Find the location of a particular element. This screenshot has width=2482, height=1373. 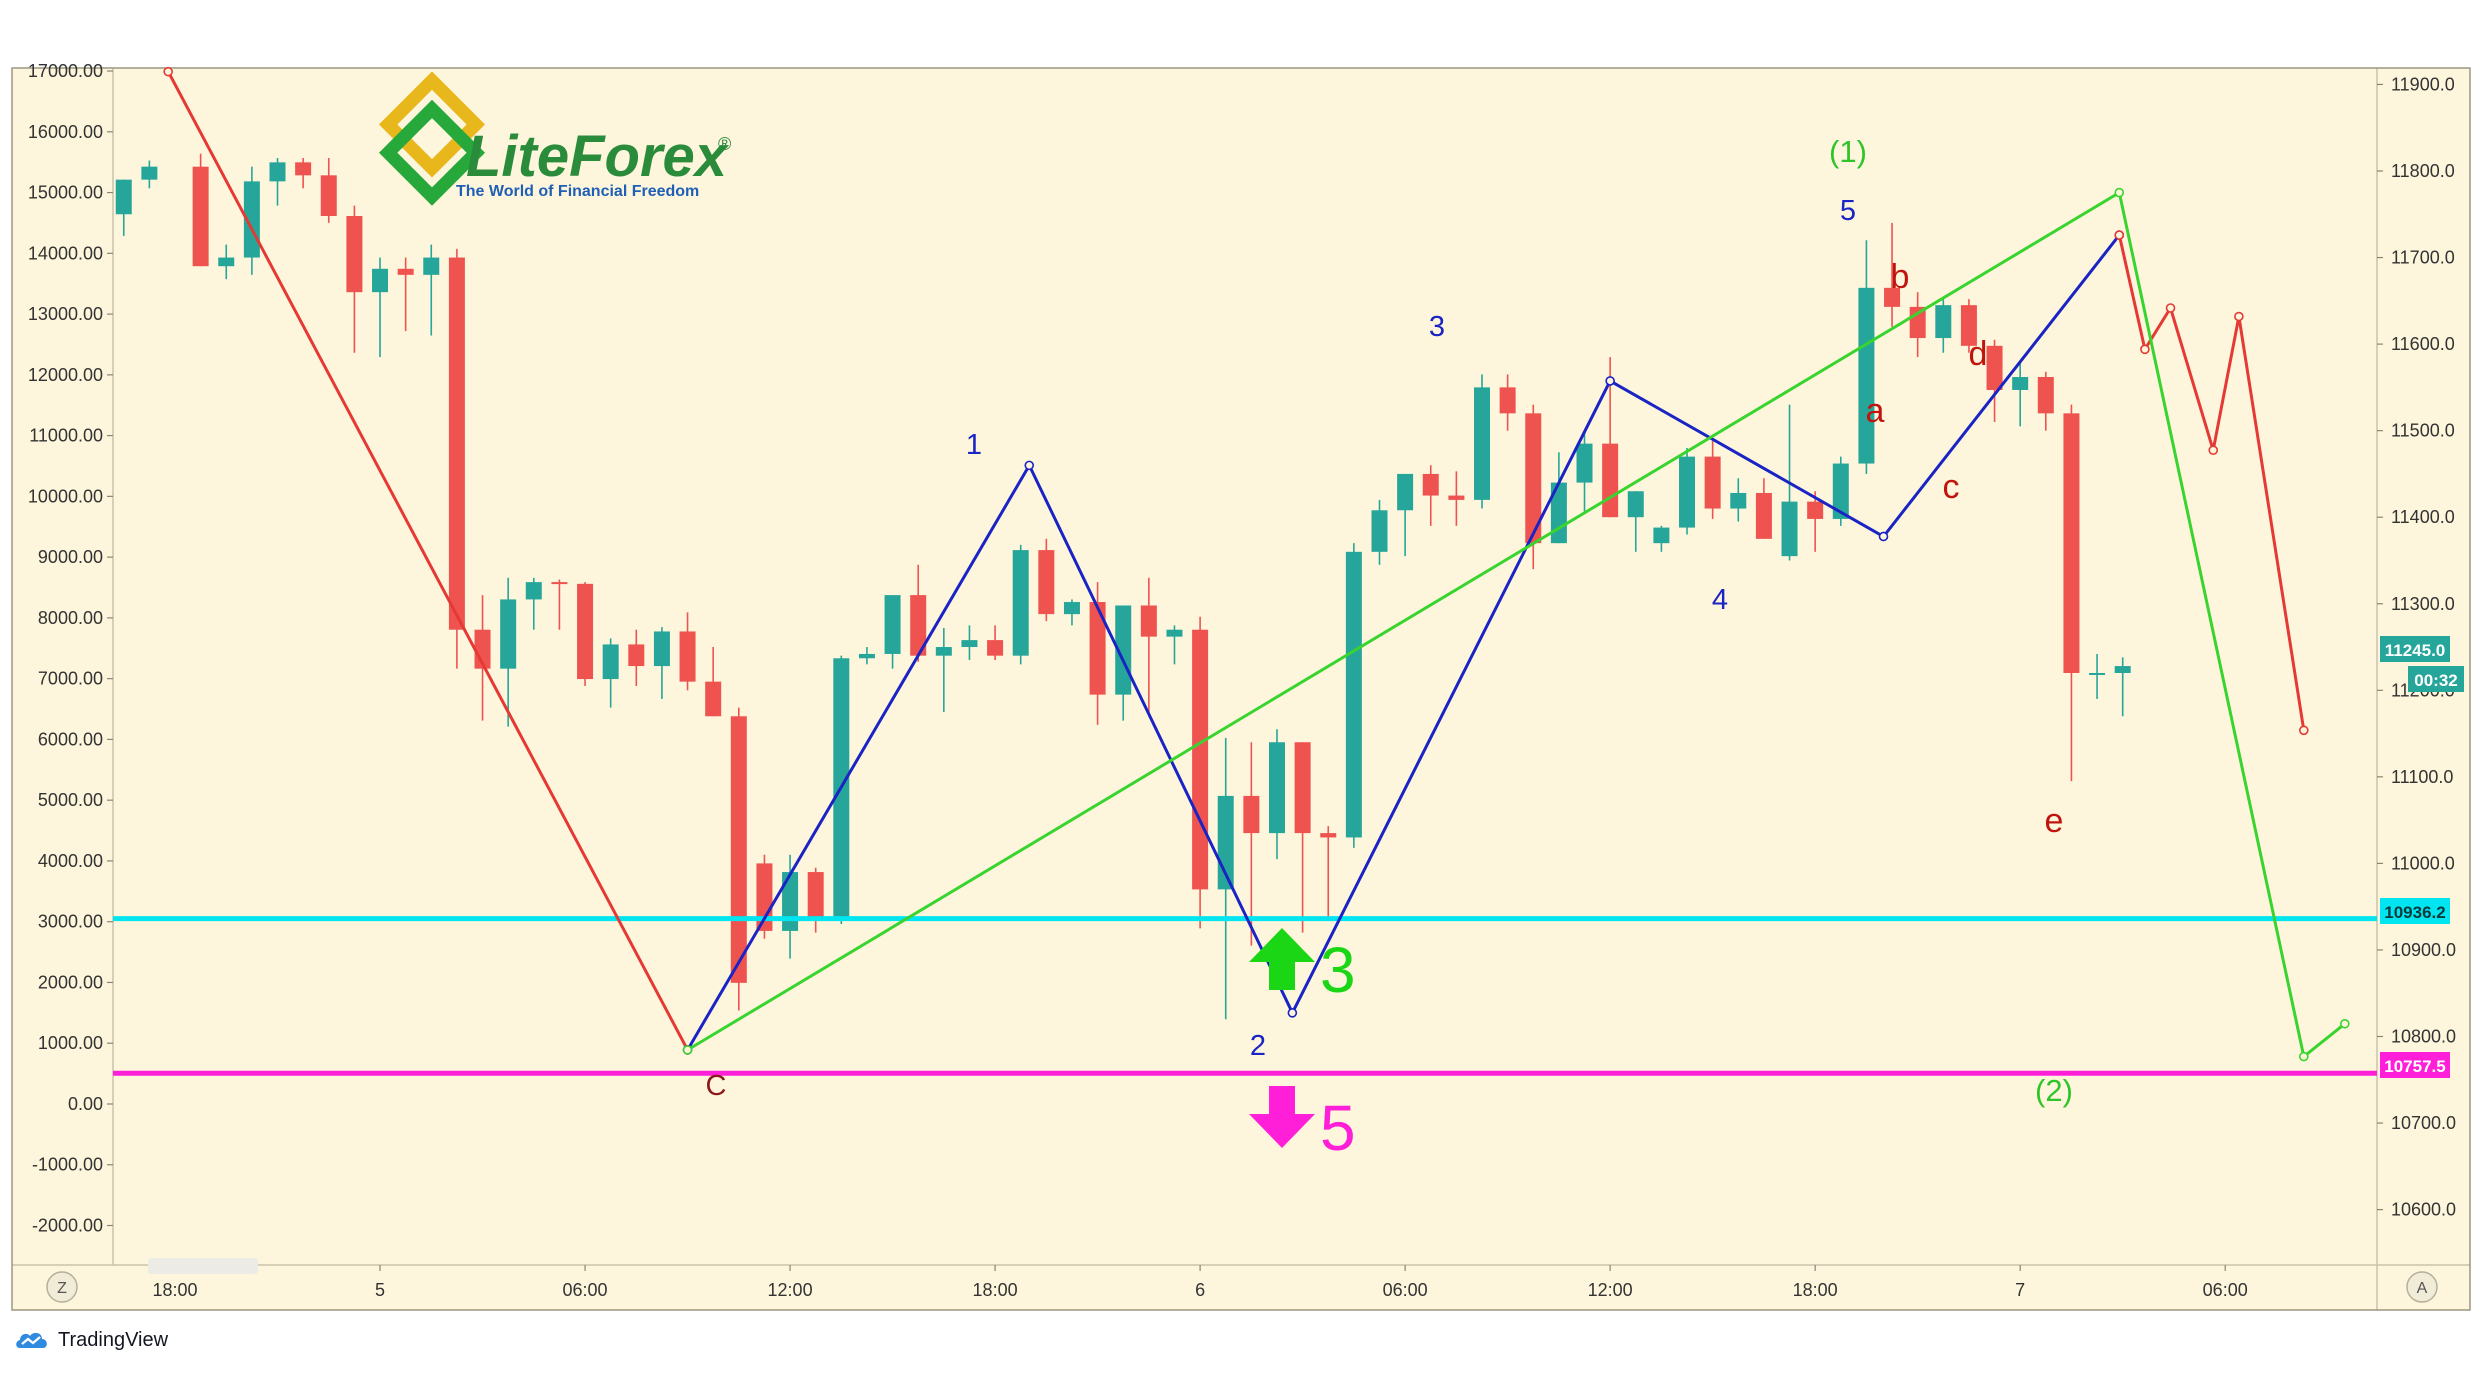

label-C: C is located at coordinates (716, 1086).